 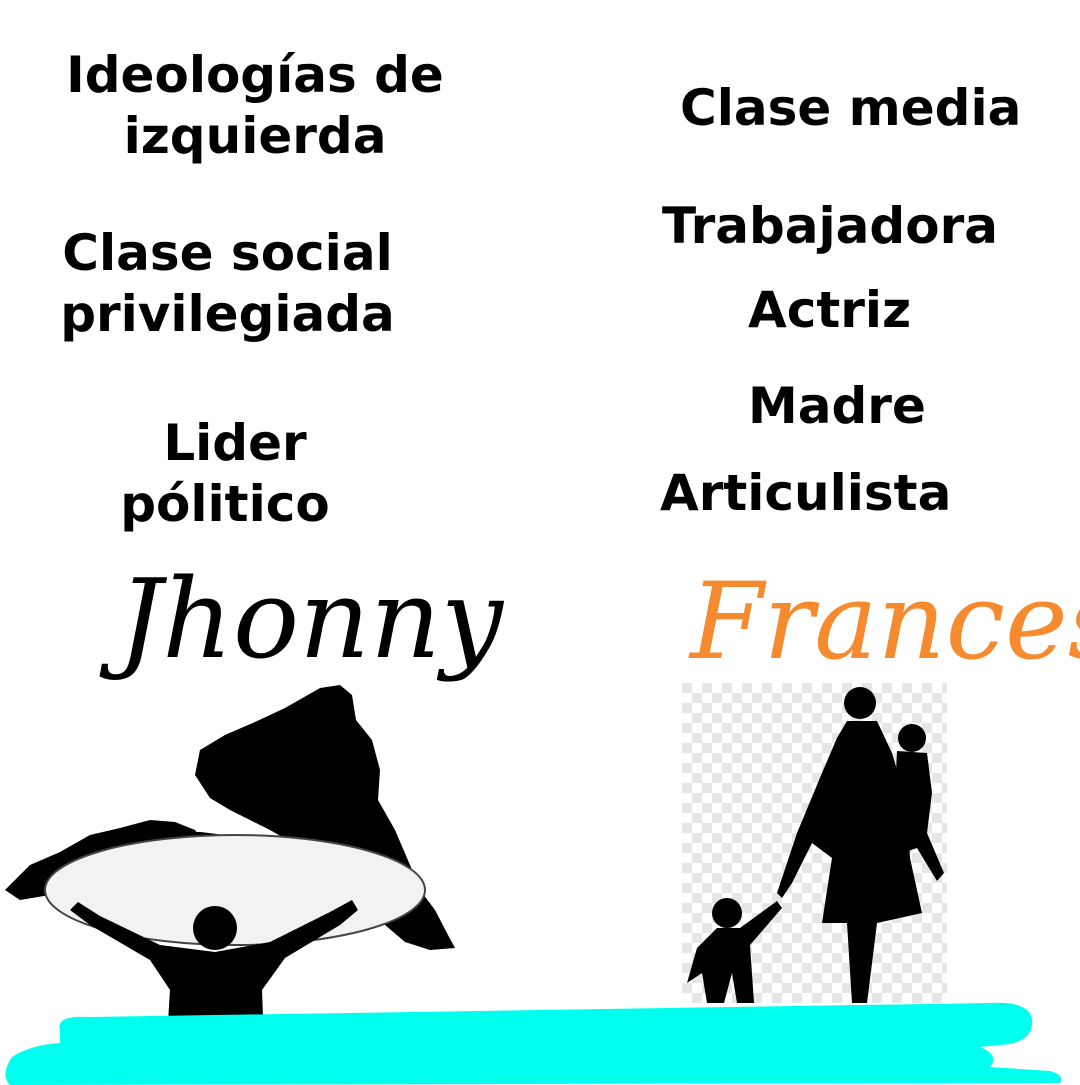 What do you see at coordinates (830, 226) in the screenshot?
I see `right-role-1: Trabajadora` at bounding box center [830, 226].